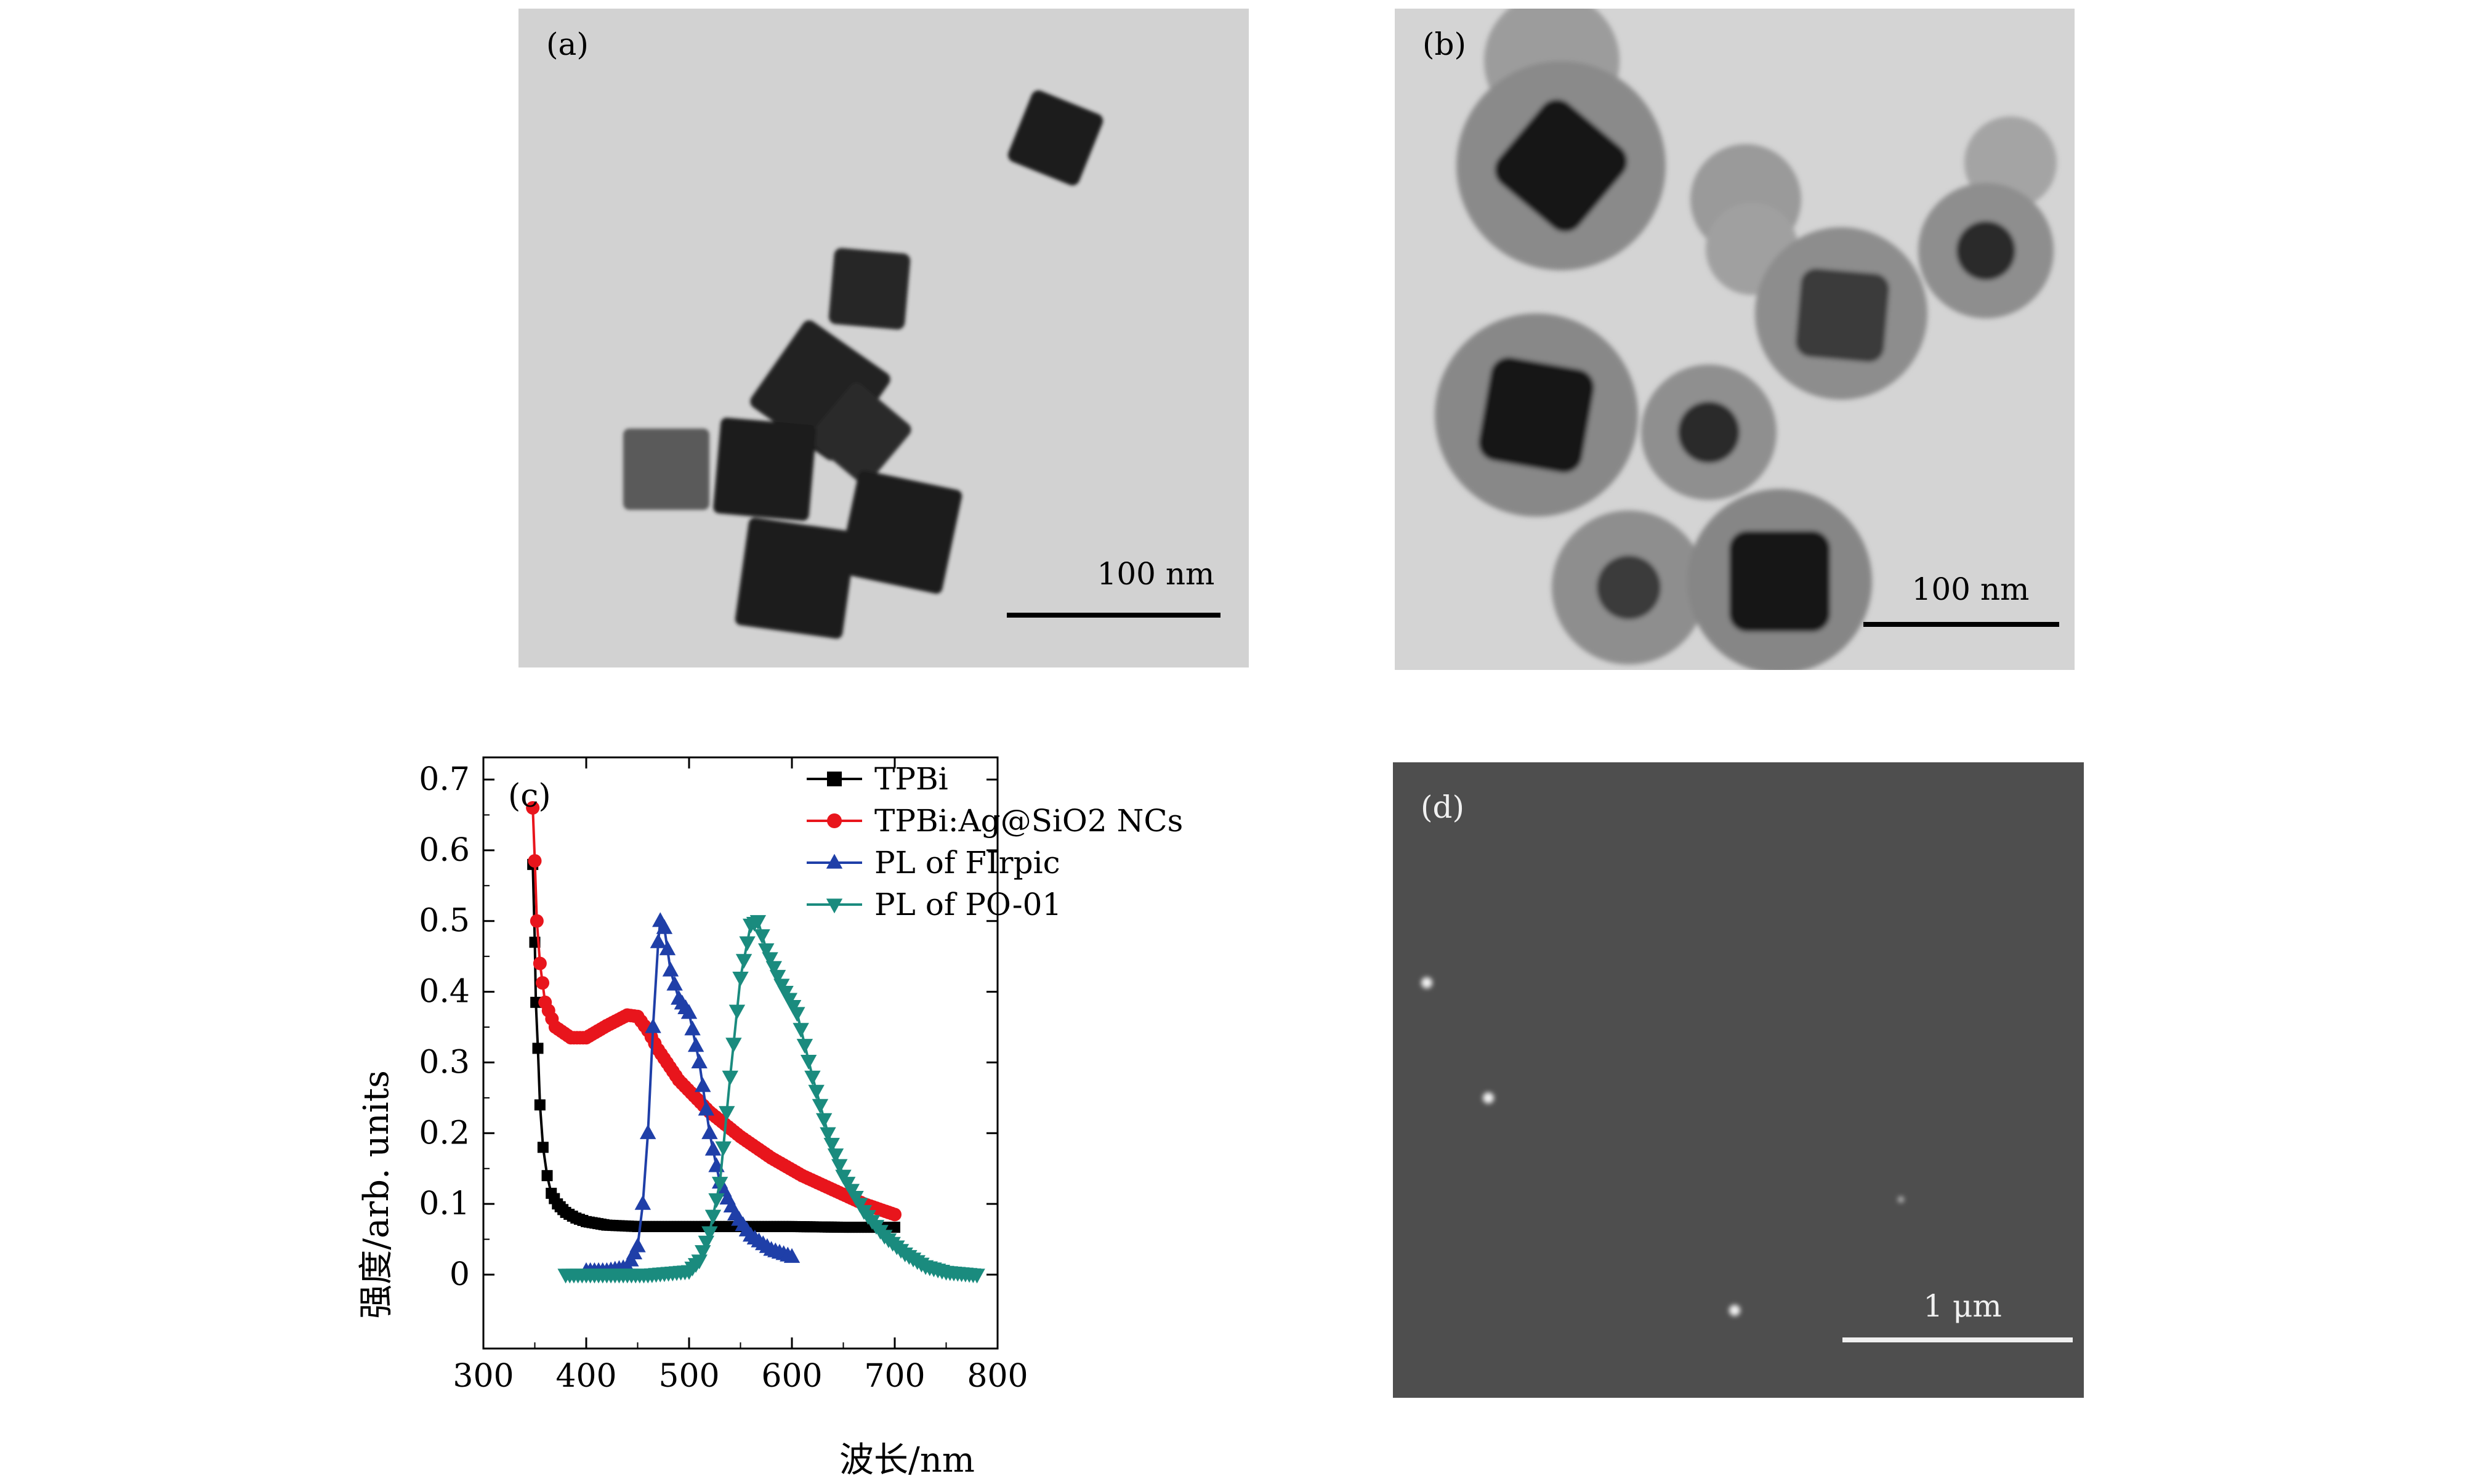  Describe the element at coordinates (444, 779) in the screenshot. I see `y-tick-label: 0.7` at that location.